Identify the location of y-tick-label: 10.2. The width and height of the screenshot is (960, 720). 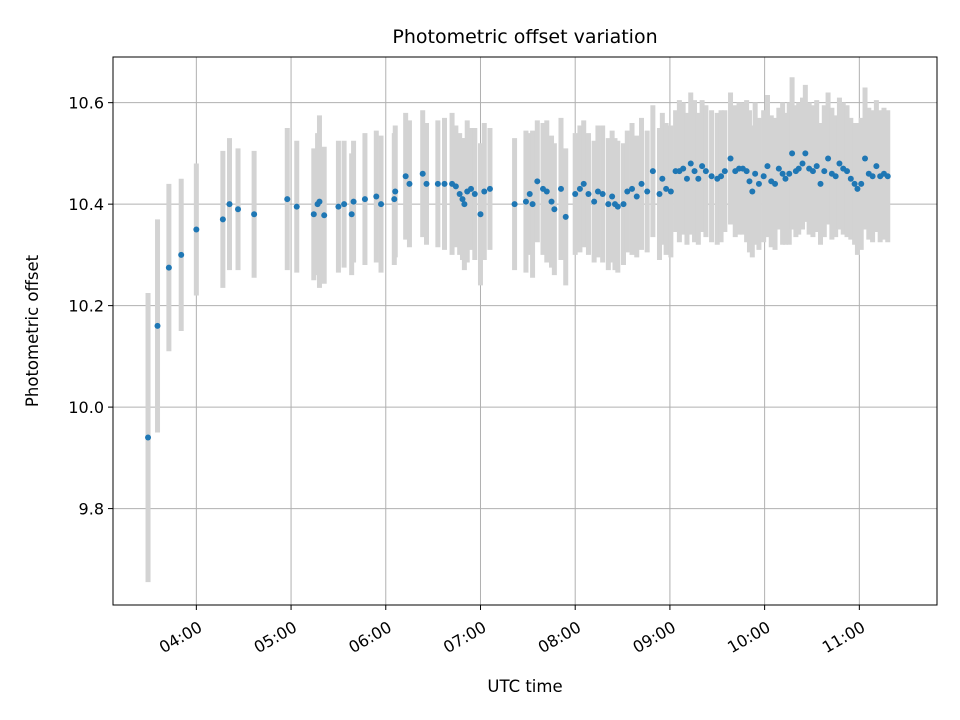
(86, 306).